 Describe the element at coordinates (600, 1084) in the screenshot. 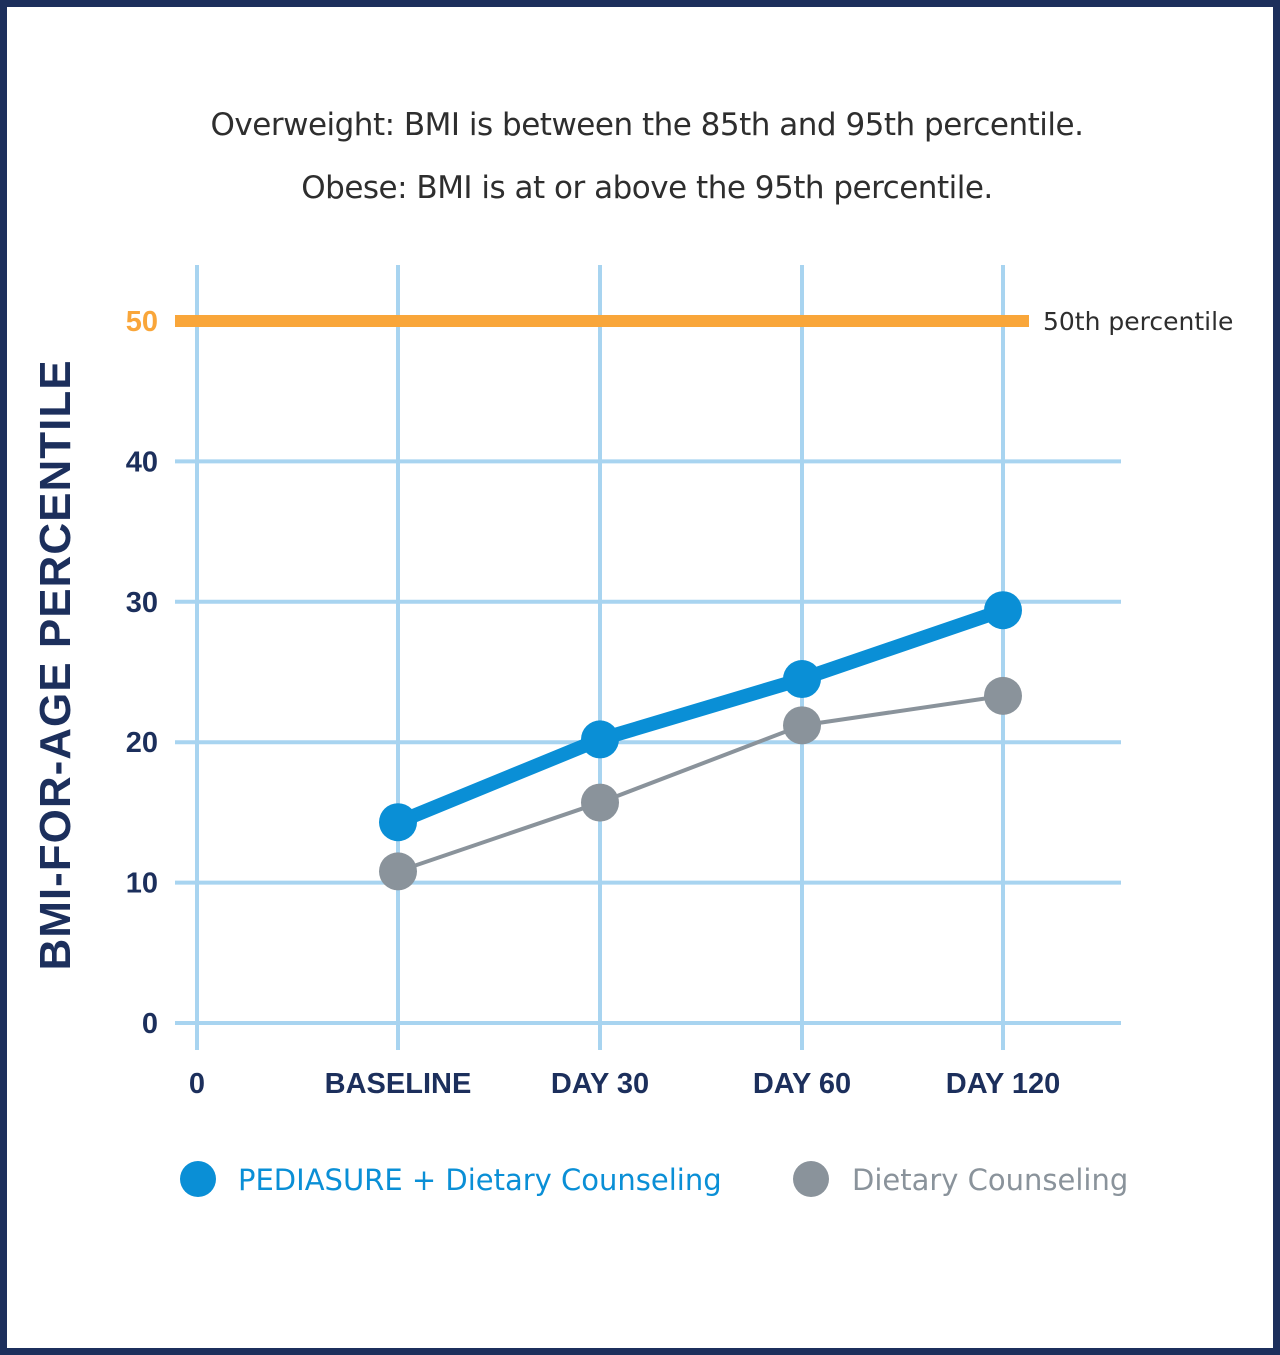

I see `x-tick-label-2: DAY 30` at that location.